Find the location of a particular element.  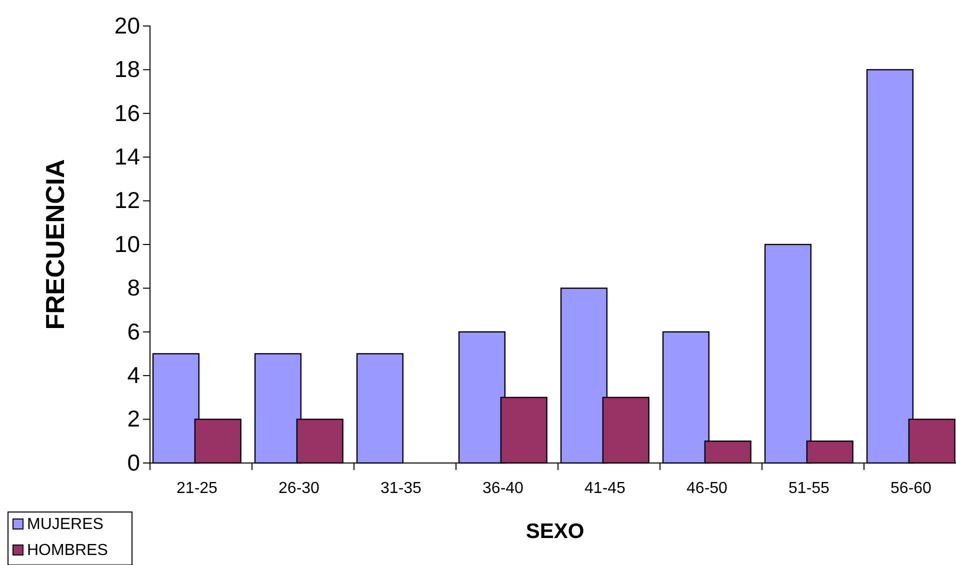

legend-label: HOMBRES is located at coordinates (67, 550).